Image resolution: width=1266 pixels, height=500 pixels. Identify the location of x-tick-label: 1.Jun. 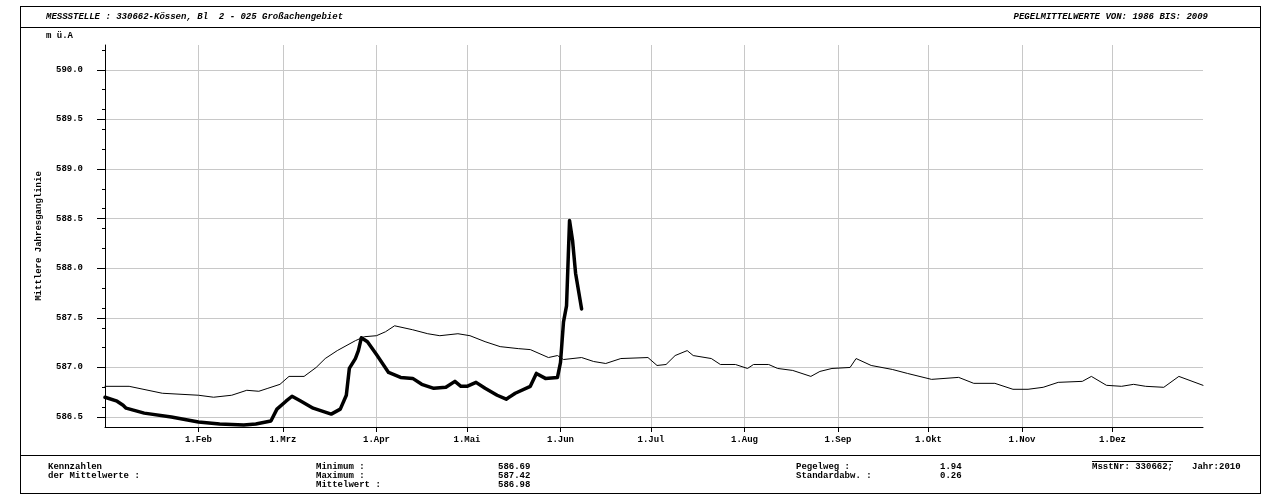
(560, 439).